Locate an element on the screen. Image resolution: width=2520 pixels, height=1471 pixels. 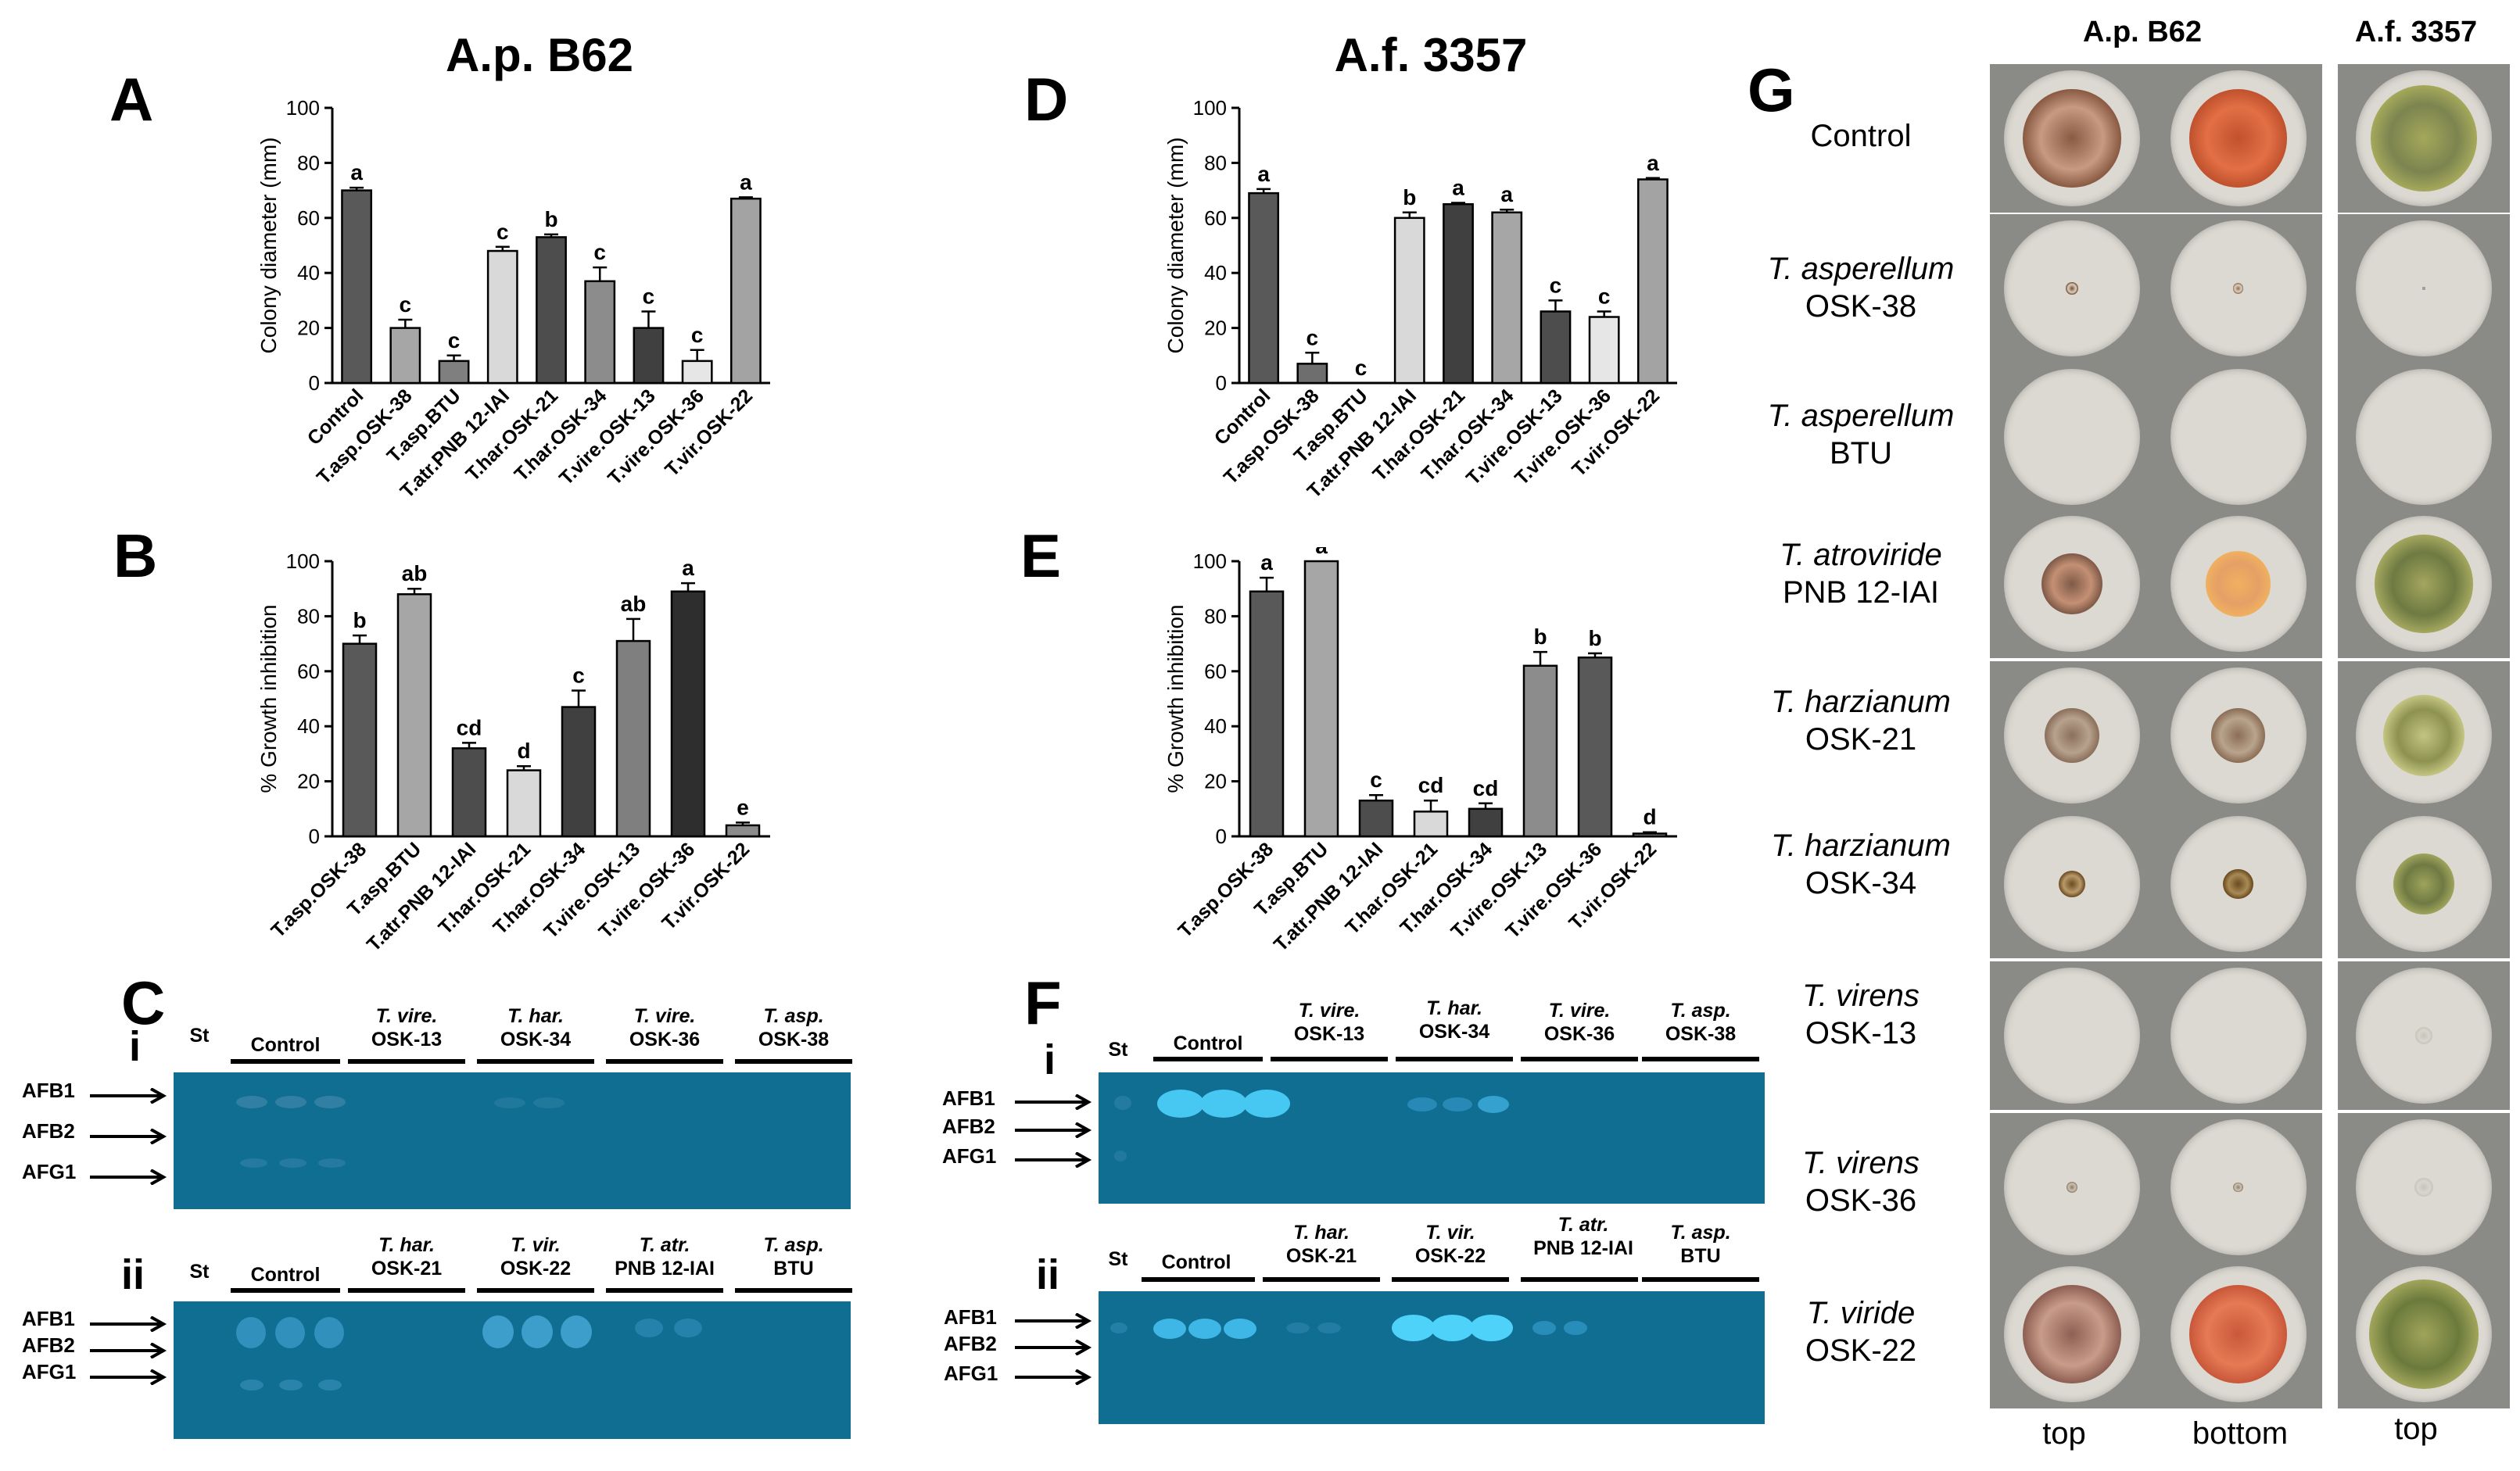
gel-c-ii-lane-5: T. asp. BTU is located at coordinates (793, 1257).